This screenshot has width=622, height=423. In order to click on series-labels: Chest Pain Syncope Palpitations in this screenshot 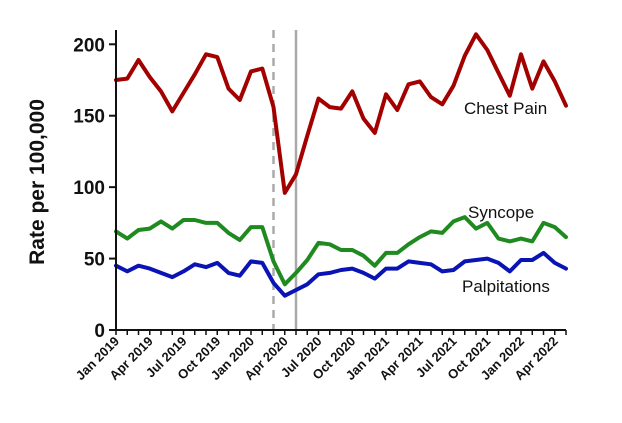, I will do `click(506, 197)`.